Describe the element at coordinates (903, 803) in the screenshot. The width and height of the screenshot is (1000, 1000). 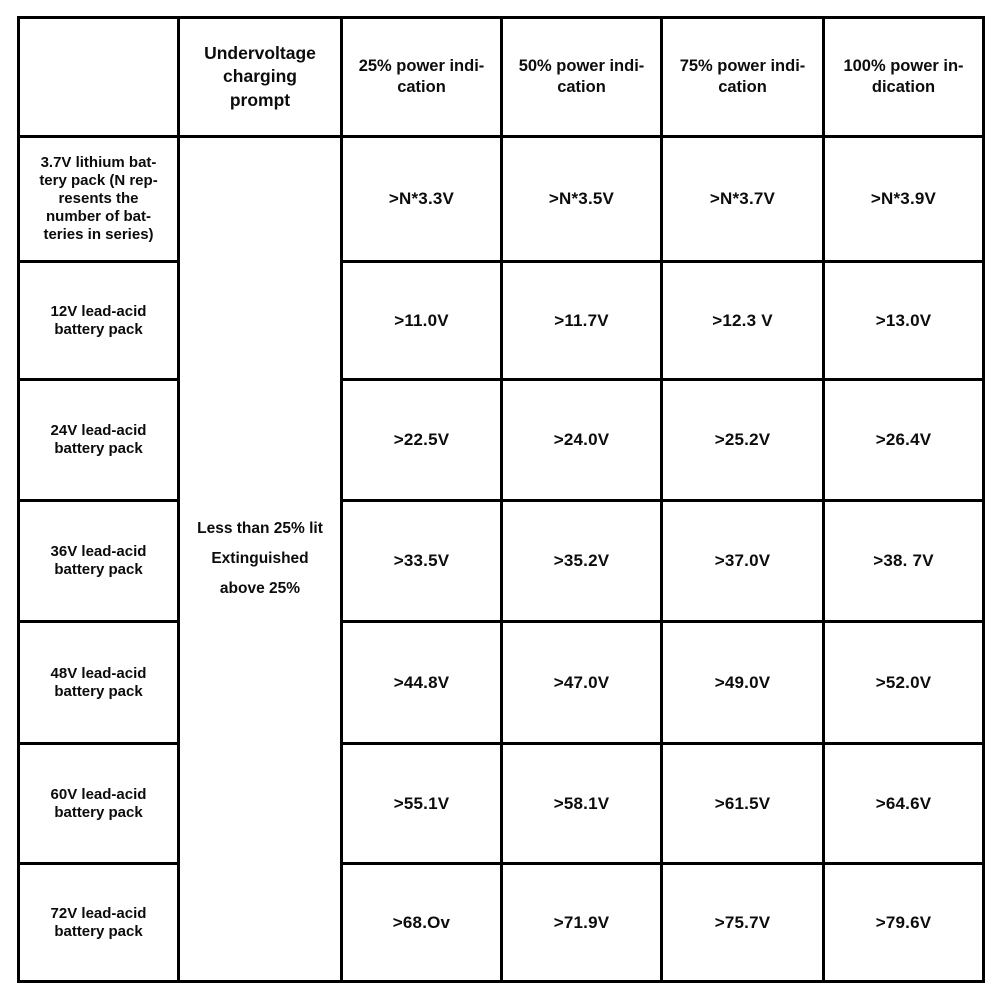
I see `voltage-value-cell: >64.6V` at that location.